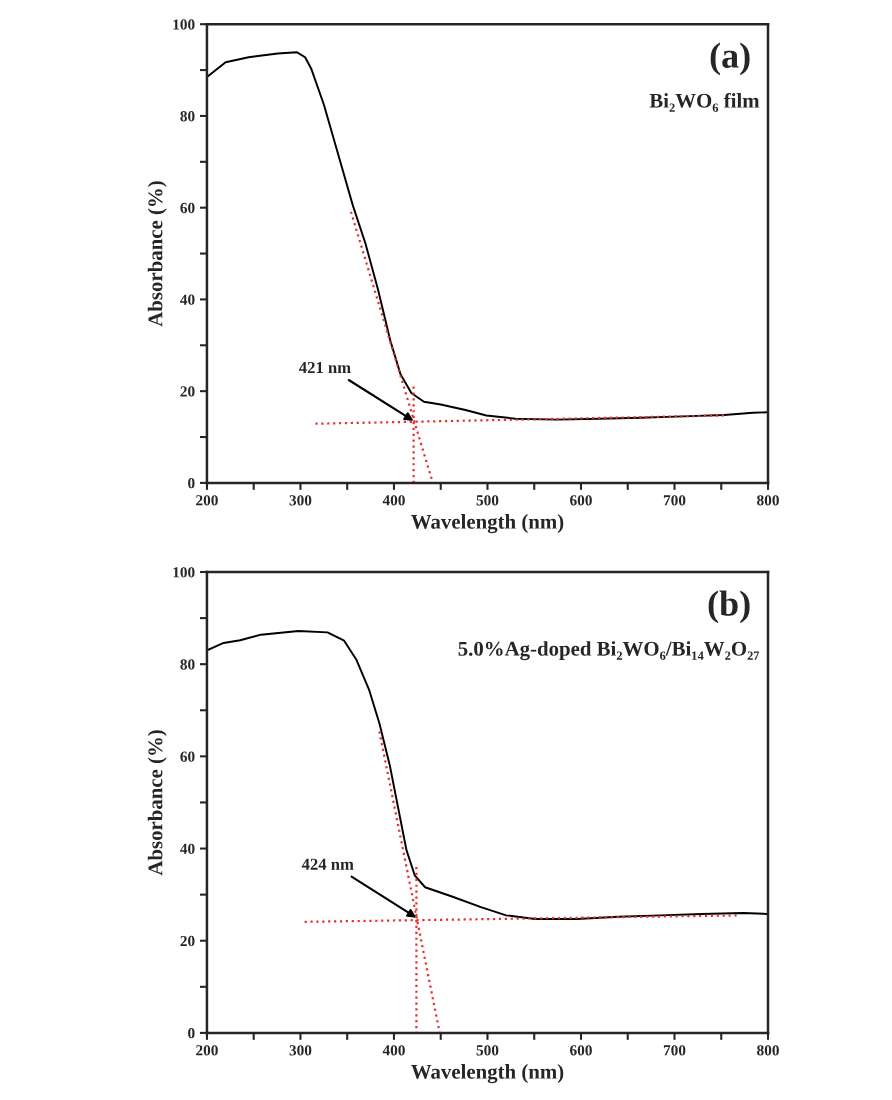 The width and height of the screenshot is (892, 1100). I want to click on annotation: 424 nm, so click(327, 864).